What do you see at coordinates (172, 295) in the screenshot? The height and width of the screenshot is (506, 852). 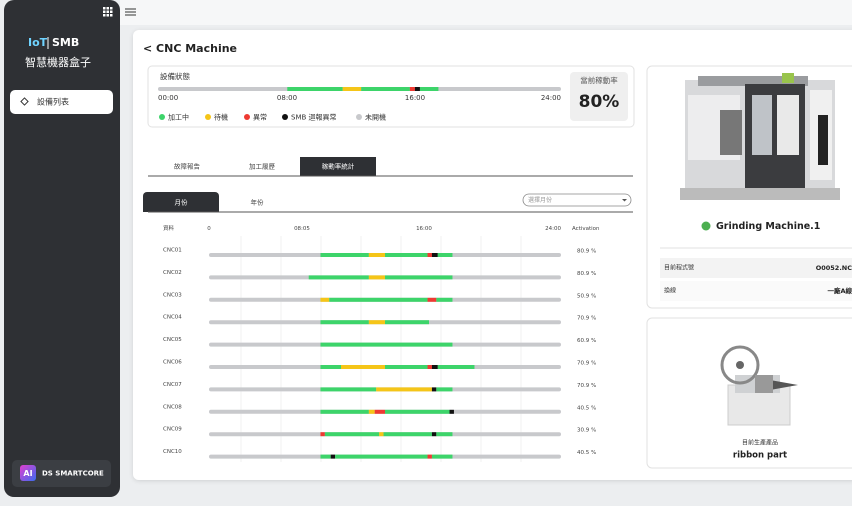 I see `row-name: CNC03` at bounding box center [172, 295].